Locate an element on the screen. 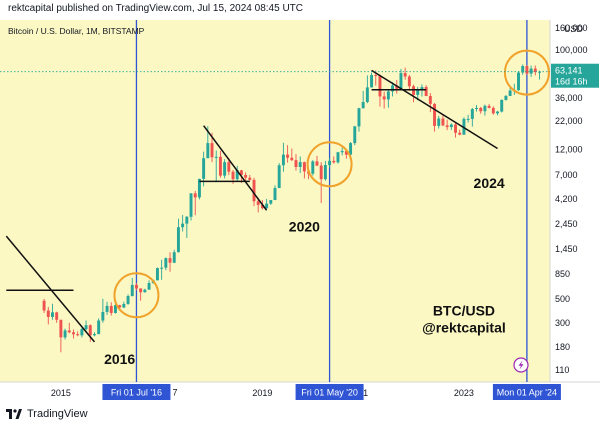 This screenshot has height=424, width=600. y-tick-label: 160,000 is located at coordinates (571, 28).